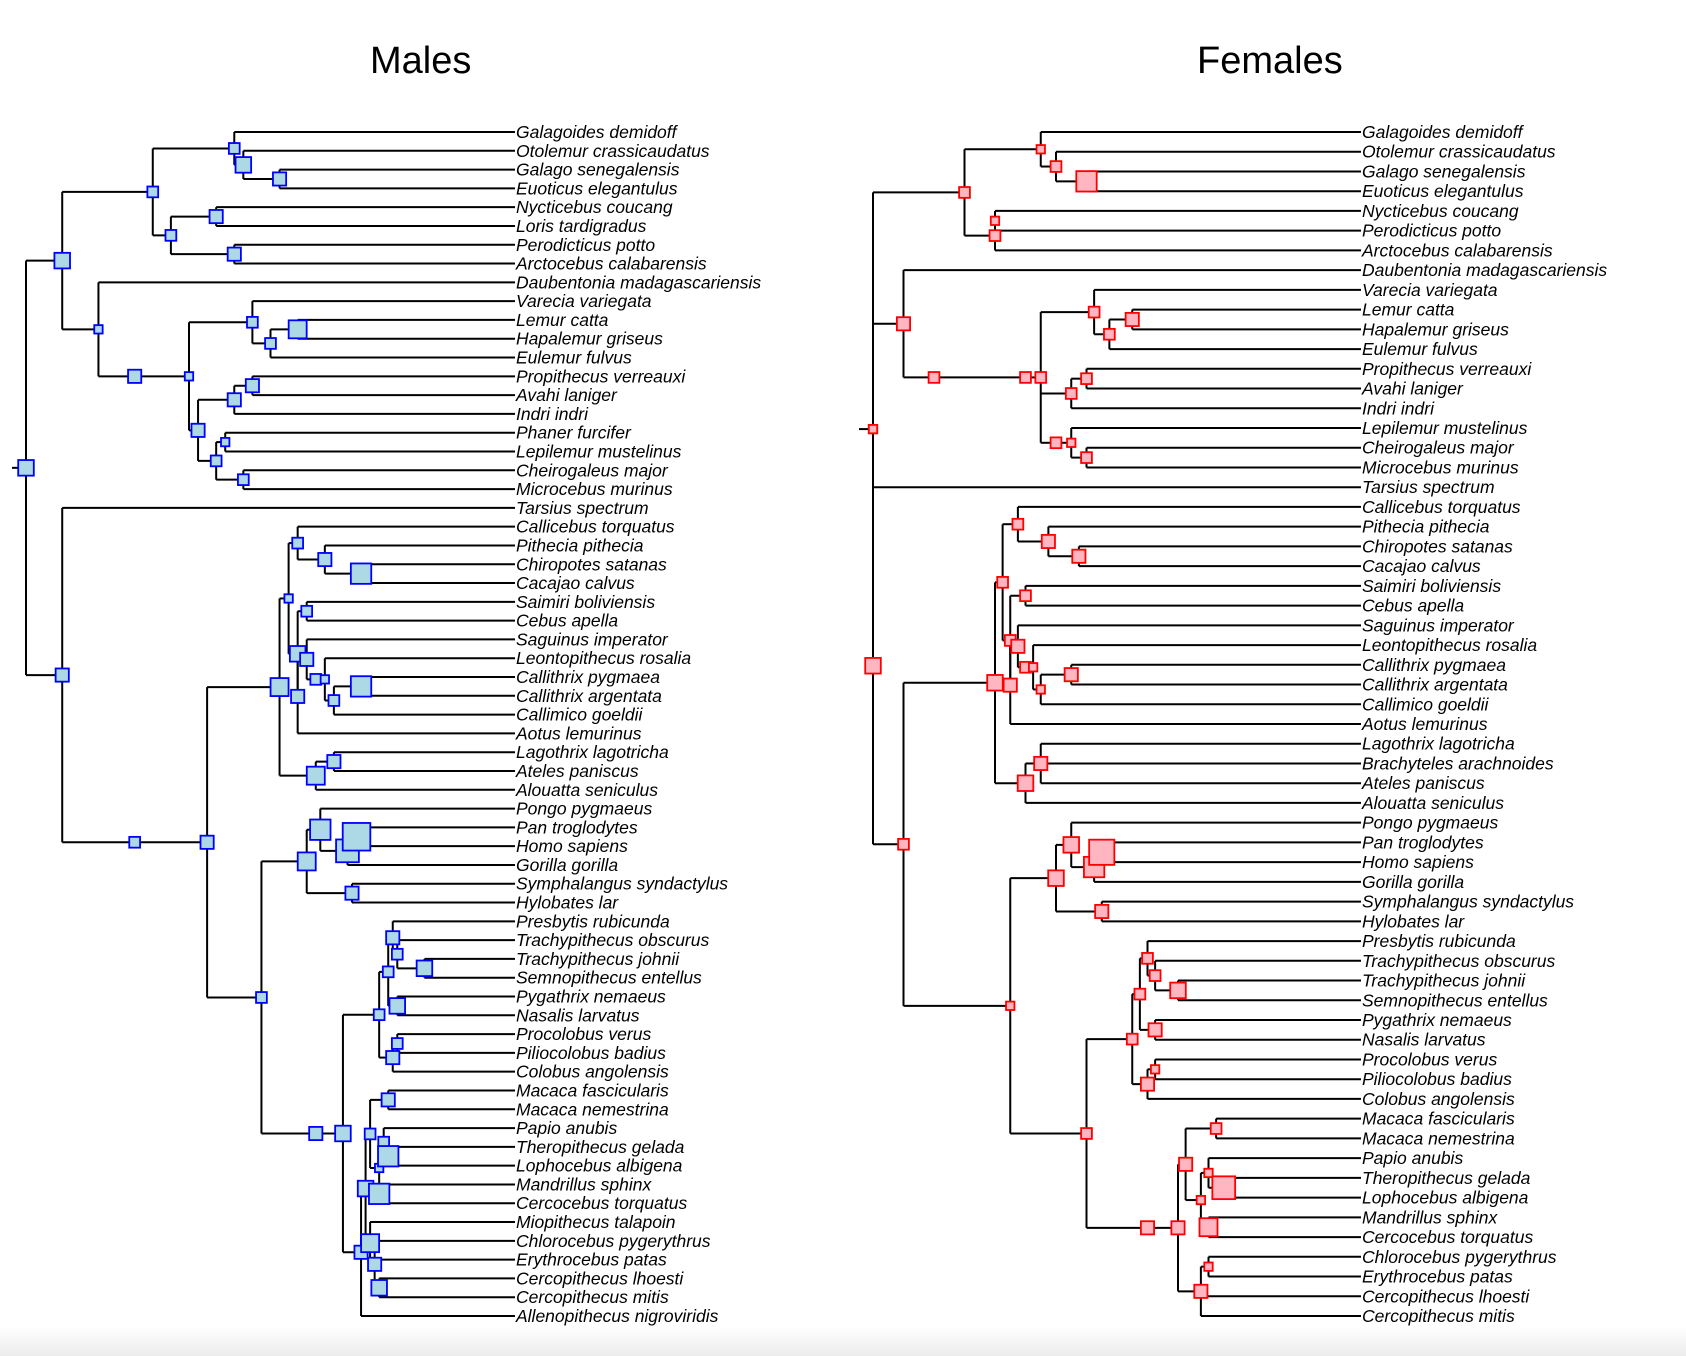 Image resolution: width=1686 pixels, height=1356 pixels. What do you see at coordinates (1446, 1296) in the screenshot?
I see `tip-label: Cercopithecus lhoesti` at bounding box center [1446, 1296].